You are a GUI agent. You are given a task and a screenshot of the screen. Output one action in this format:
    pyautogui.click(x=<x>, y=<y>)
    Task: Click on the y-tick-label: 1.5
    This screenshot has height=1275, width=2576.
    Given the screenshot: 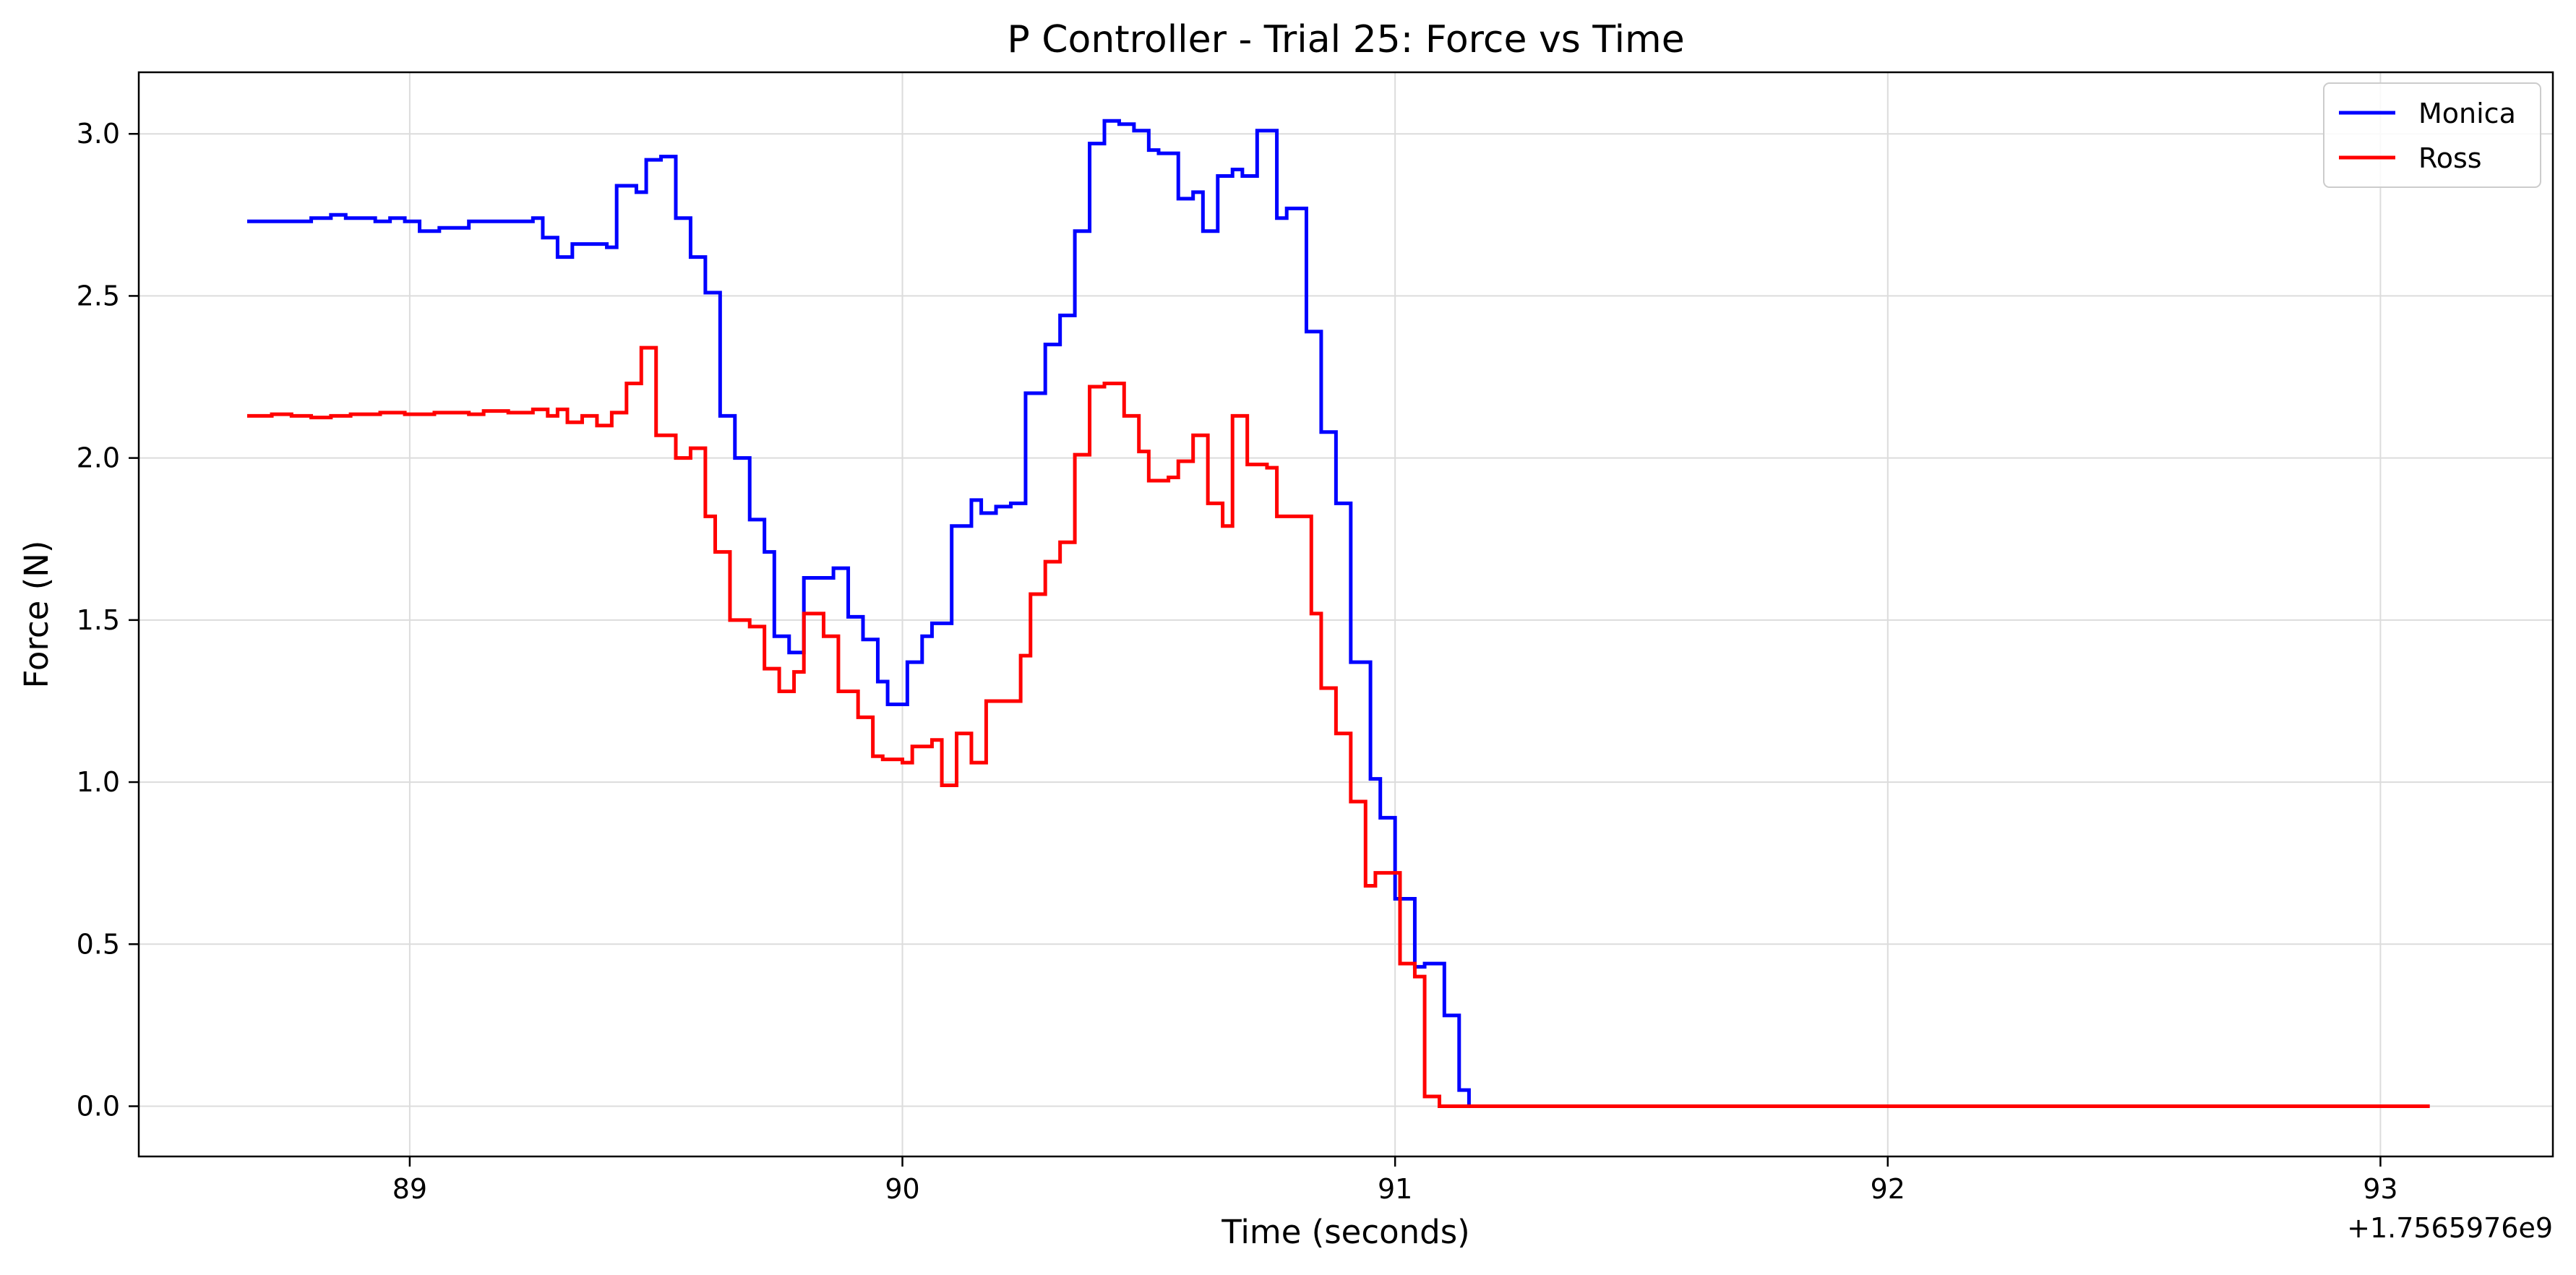 What is the action you would take?
    pyautogui.click(x=99, y=620)
    